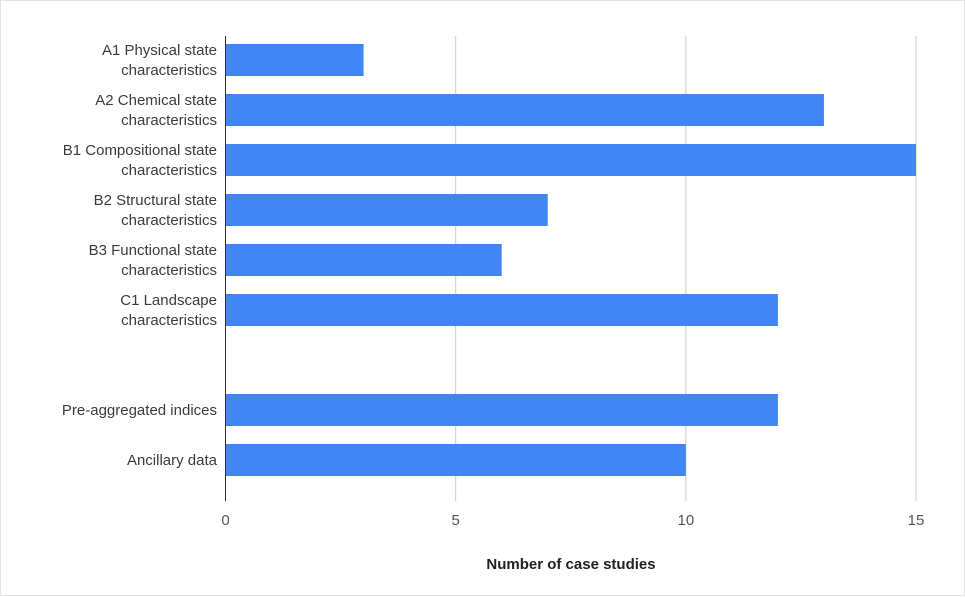  Describe the element at coordinates (916, 520) in the screenshot. I see `x-tick-label: 15` at that location.